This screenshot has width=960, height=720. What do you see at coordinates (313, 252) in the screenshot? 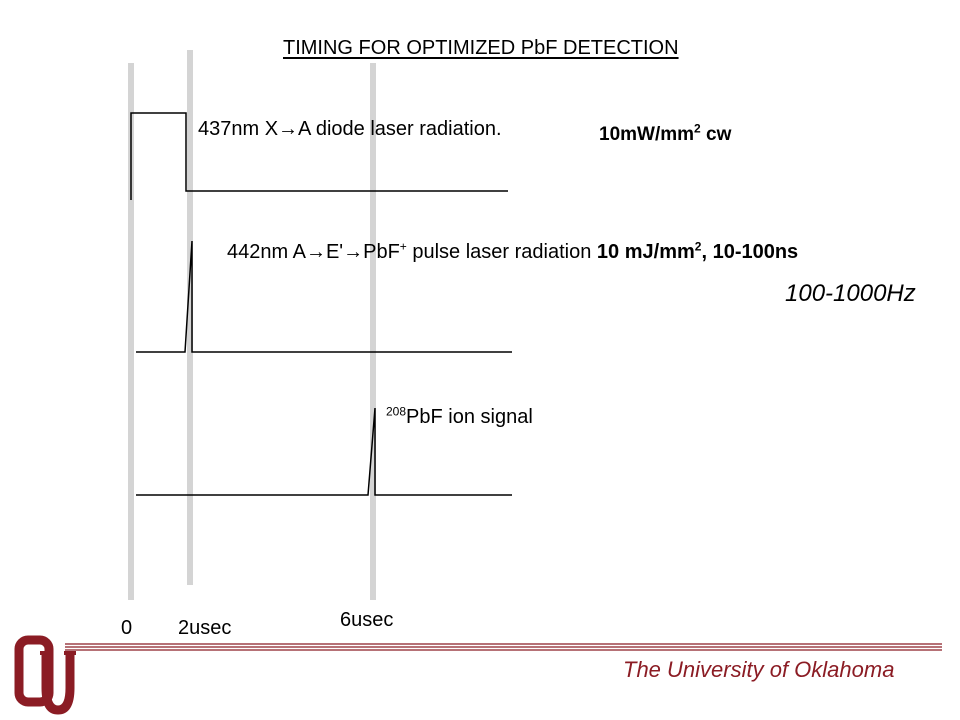
I see `pulse-transition: 442nm A→E'→PbF` at bounding box center [313, 252].